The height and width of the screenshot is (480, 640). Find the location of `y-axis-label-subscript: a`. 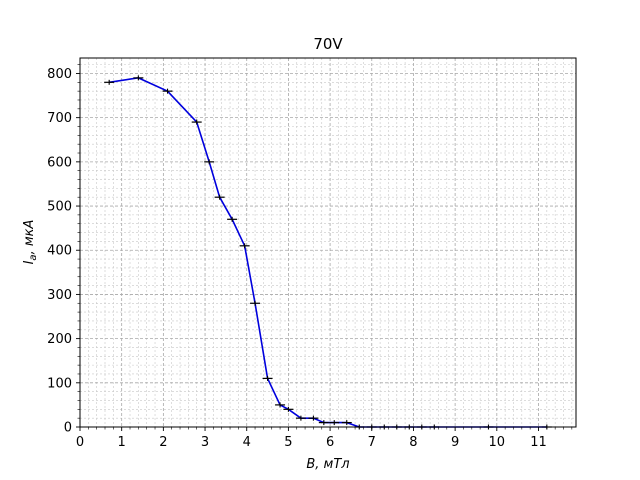

y-axis-label-subscript: a is located at coordinates (33, 257).